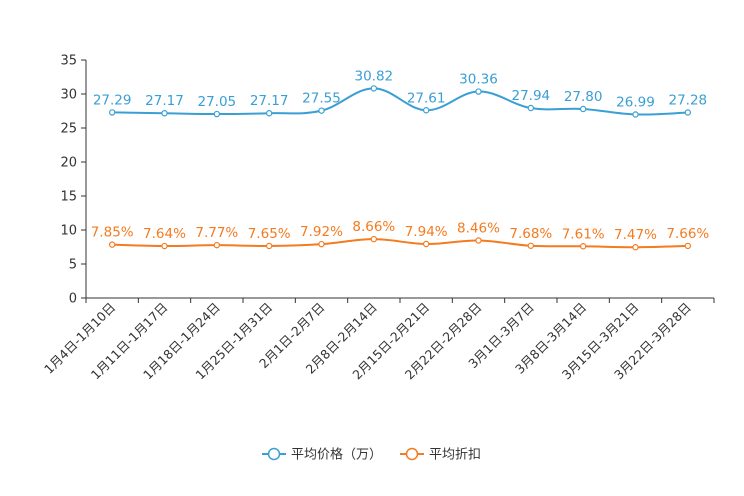 This screenshot has width=744, height=496. I want to click on legend-label: 平均价格（万）, so click(336, 455).